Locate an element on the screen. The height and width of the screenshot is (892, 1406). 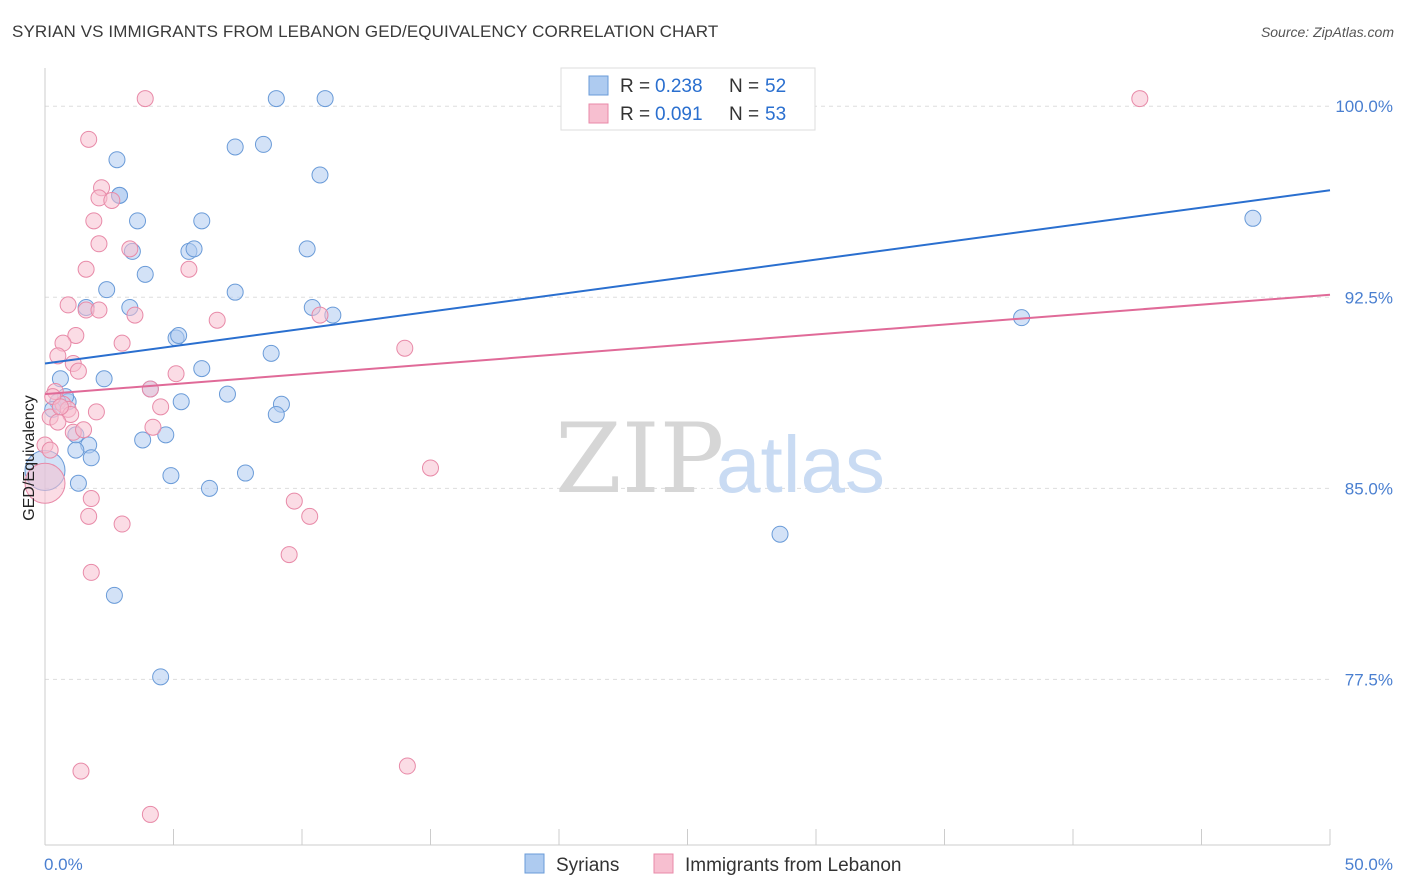
lebanon-r-value: 0.091 is located at coordinates (679, 114).